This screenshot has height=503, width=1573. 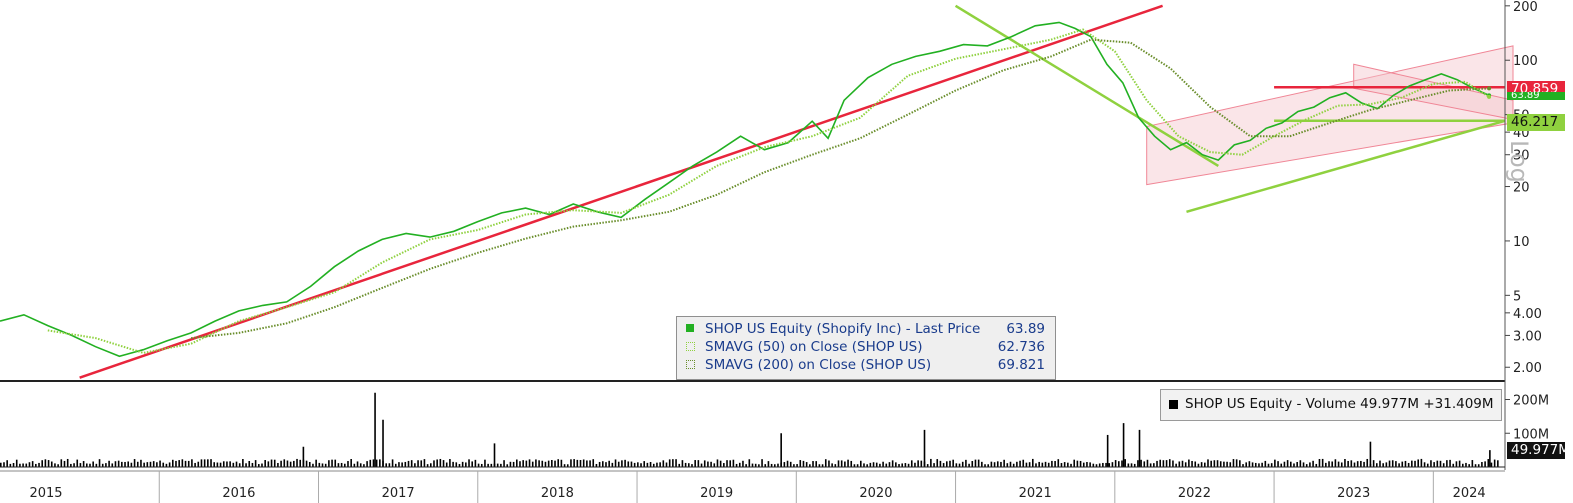 What do you see at coordinates (690, 328) in the screenshot?
I see `legend-swatch-price` at bounding box center [690, 328].